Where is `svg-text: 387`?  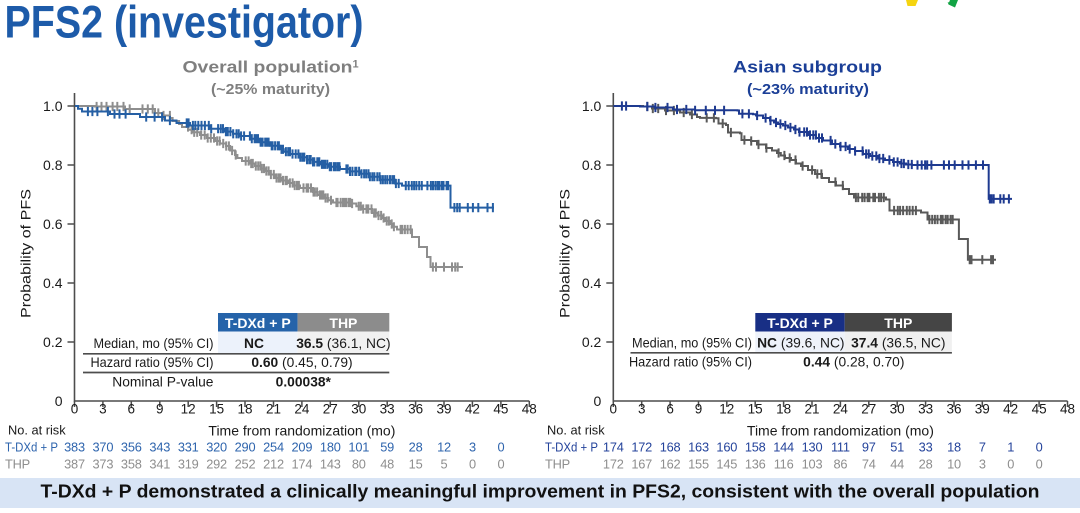 svg-text: 387 is located at coordinates (74, 464).